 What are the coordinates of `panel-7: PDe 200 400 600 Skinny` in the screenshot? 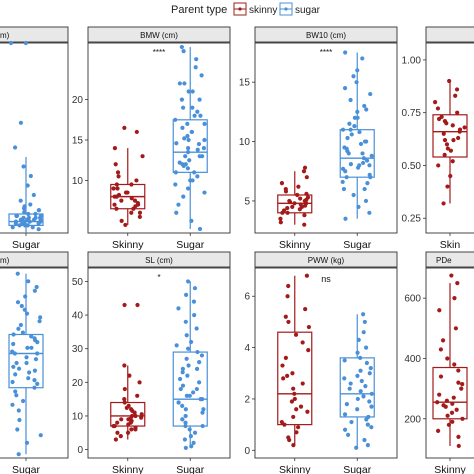 It's located at (439, 362).